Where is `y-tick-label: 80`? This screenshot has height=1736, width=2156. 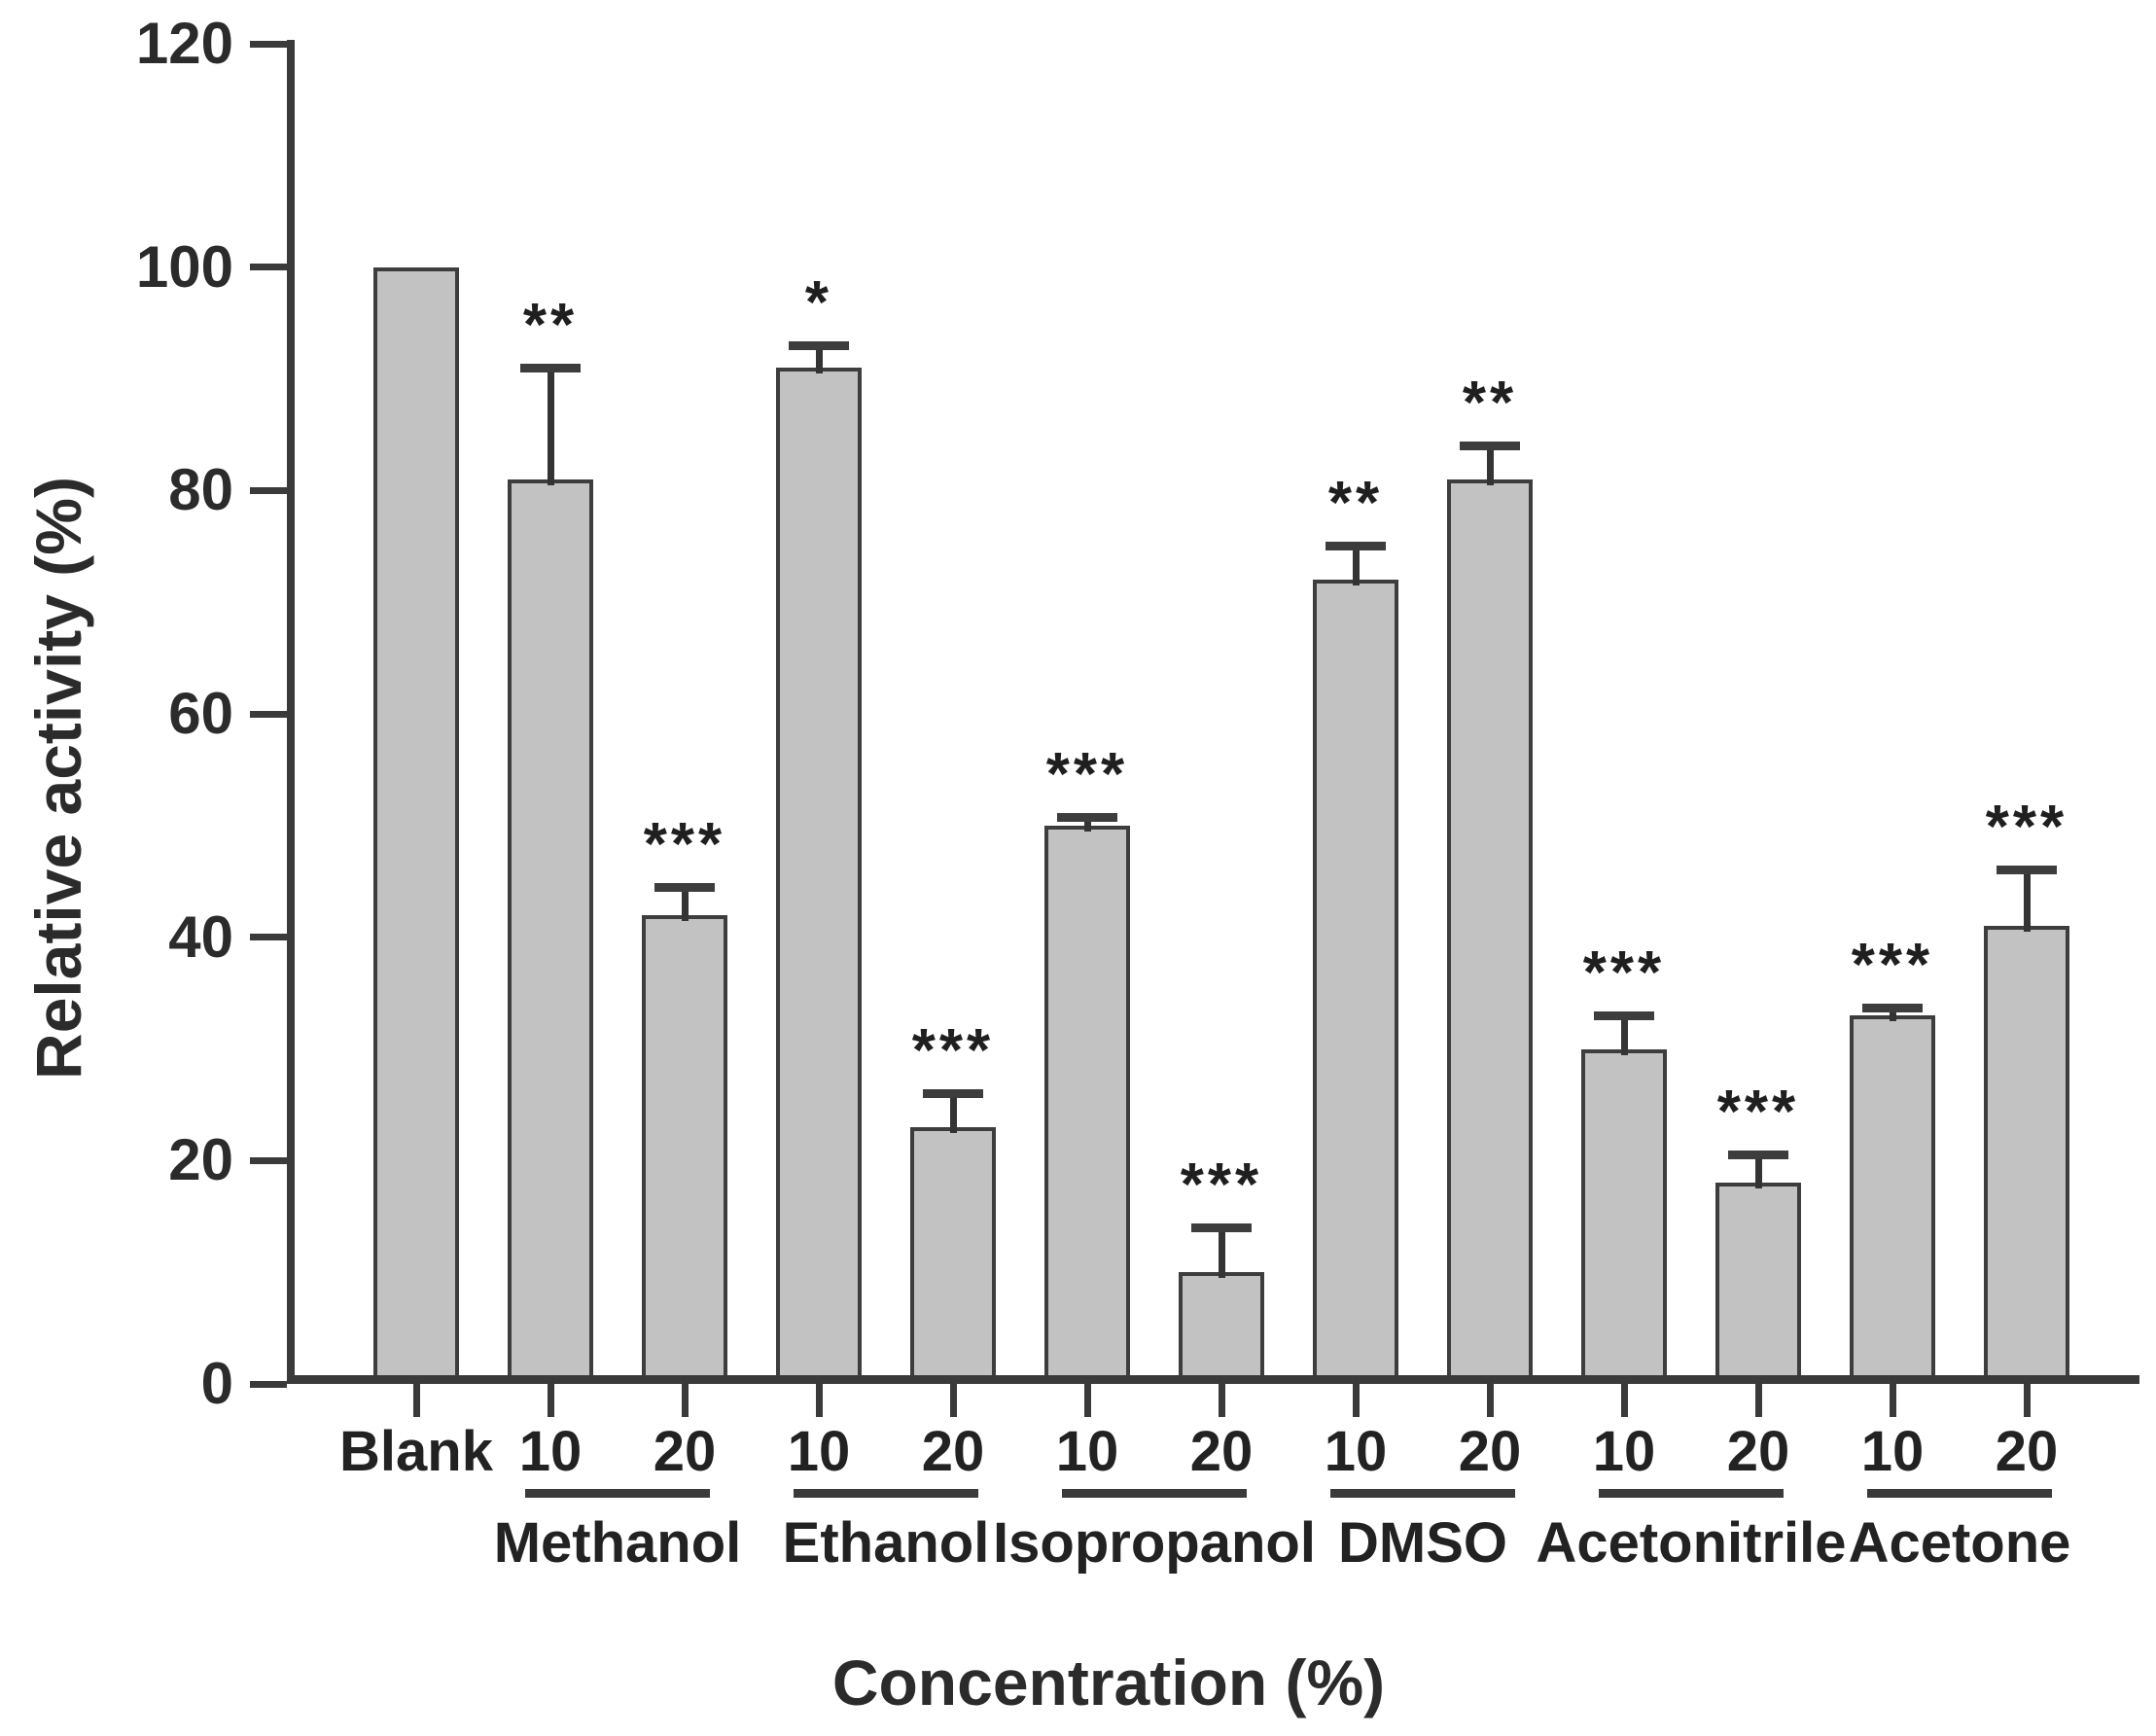 y-tick-label: 80 is located at coordinates (200, 490).